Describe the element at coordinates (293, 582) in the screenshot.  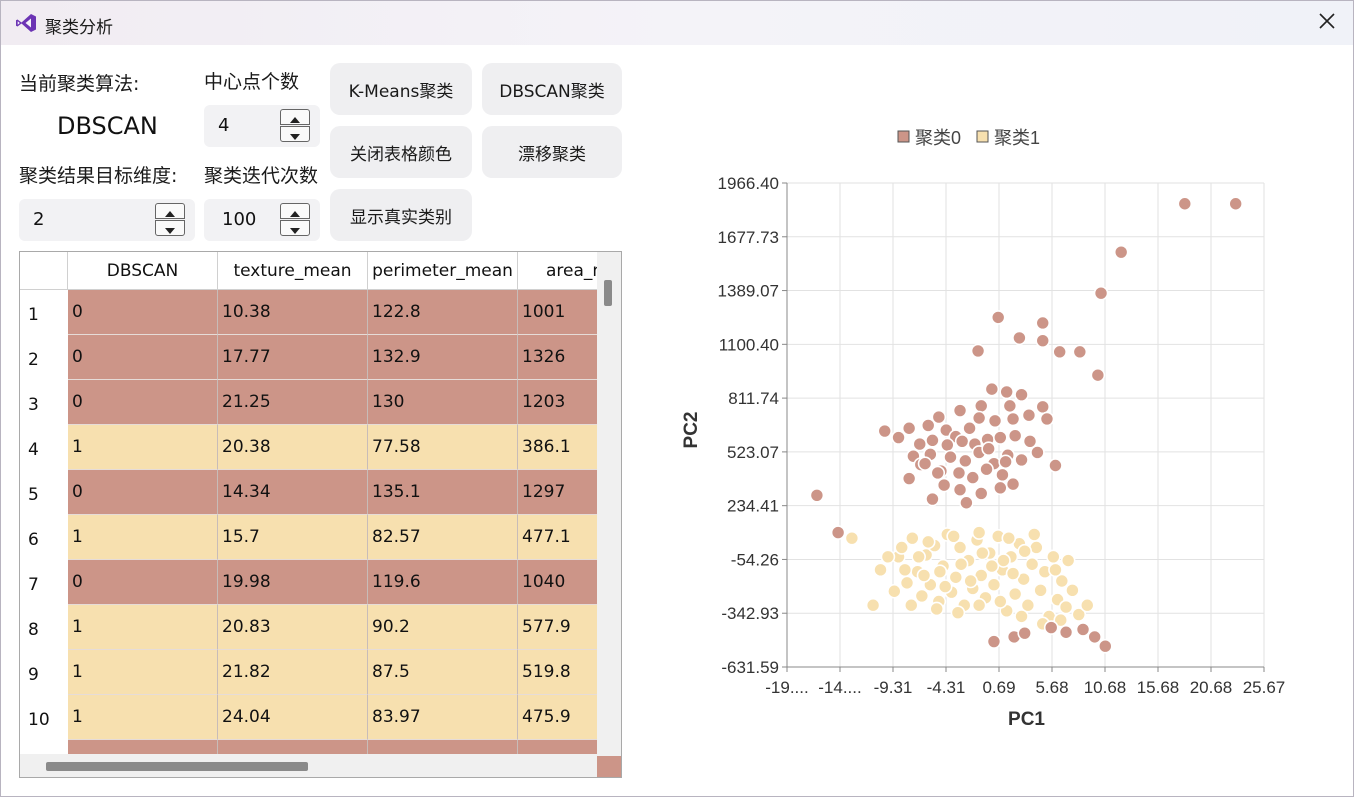
I see `table-cell: 19.98` at that location.